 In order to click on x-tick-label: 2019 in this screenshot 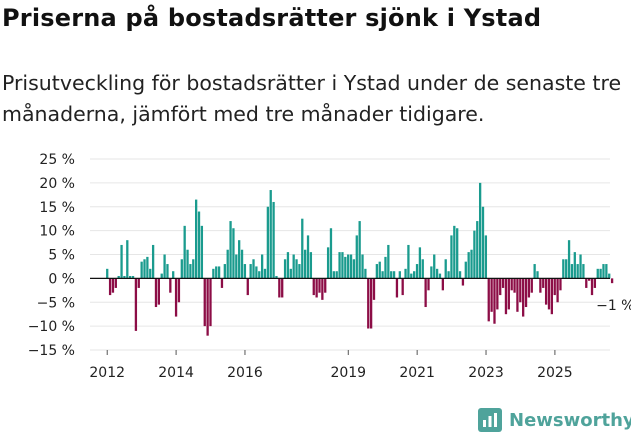, I will do `click(348, 373)`.